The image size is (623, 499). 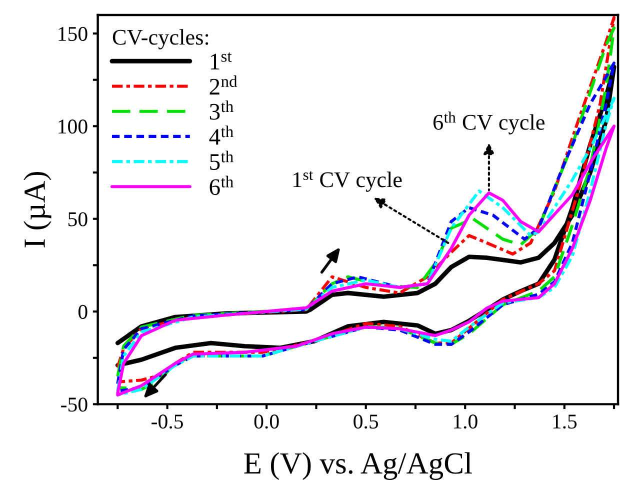 I want to click on legend-label: 6$^{th}$, so click(x=222, y=186).